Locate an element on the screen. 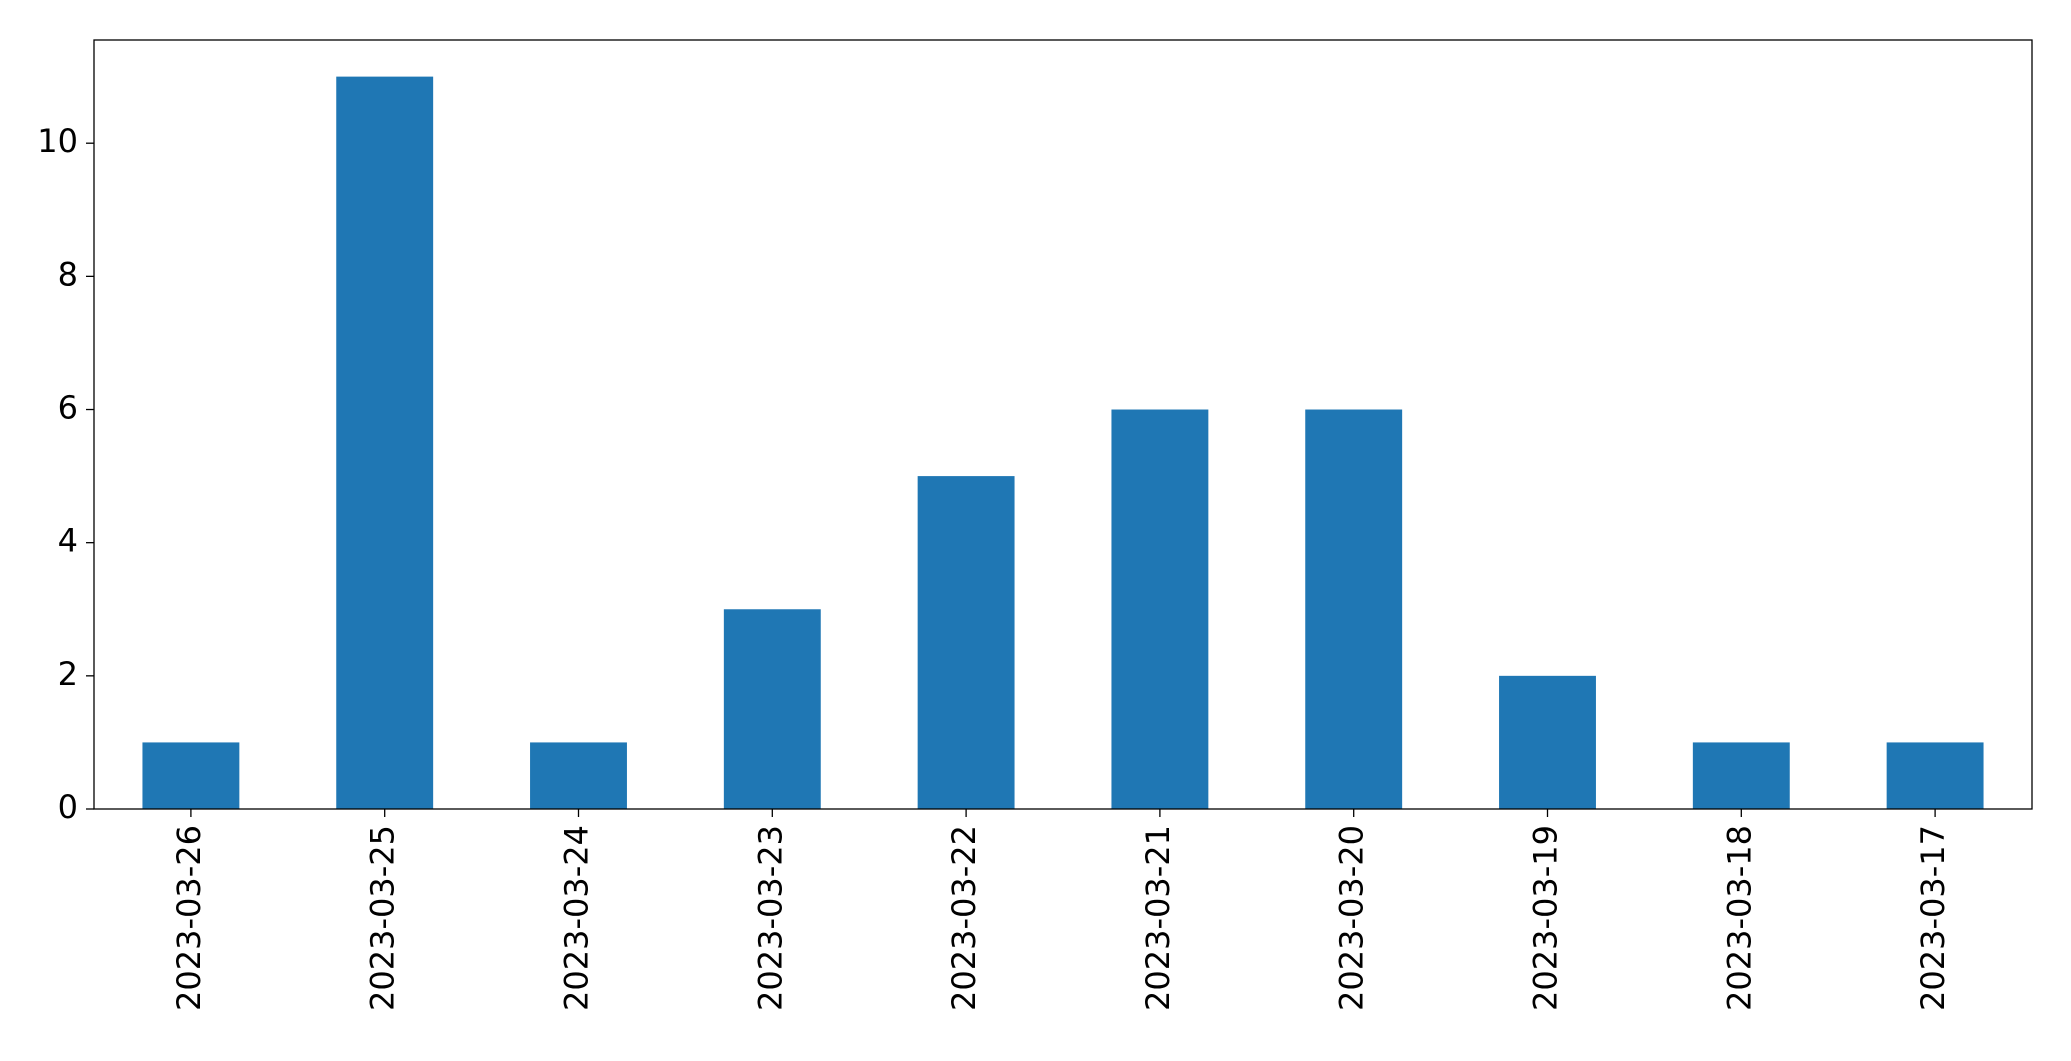 The image size is (2071, 1061). x-tick-label: 2023-03-18 is located at coordinates (1739, 918).